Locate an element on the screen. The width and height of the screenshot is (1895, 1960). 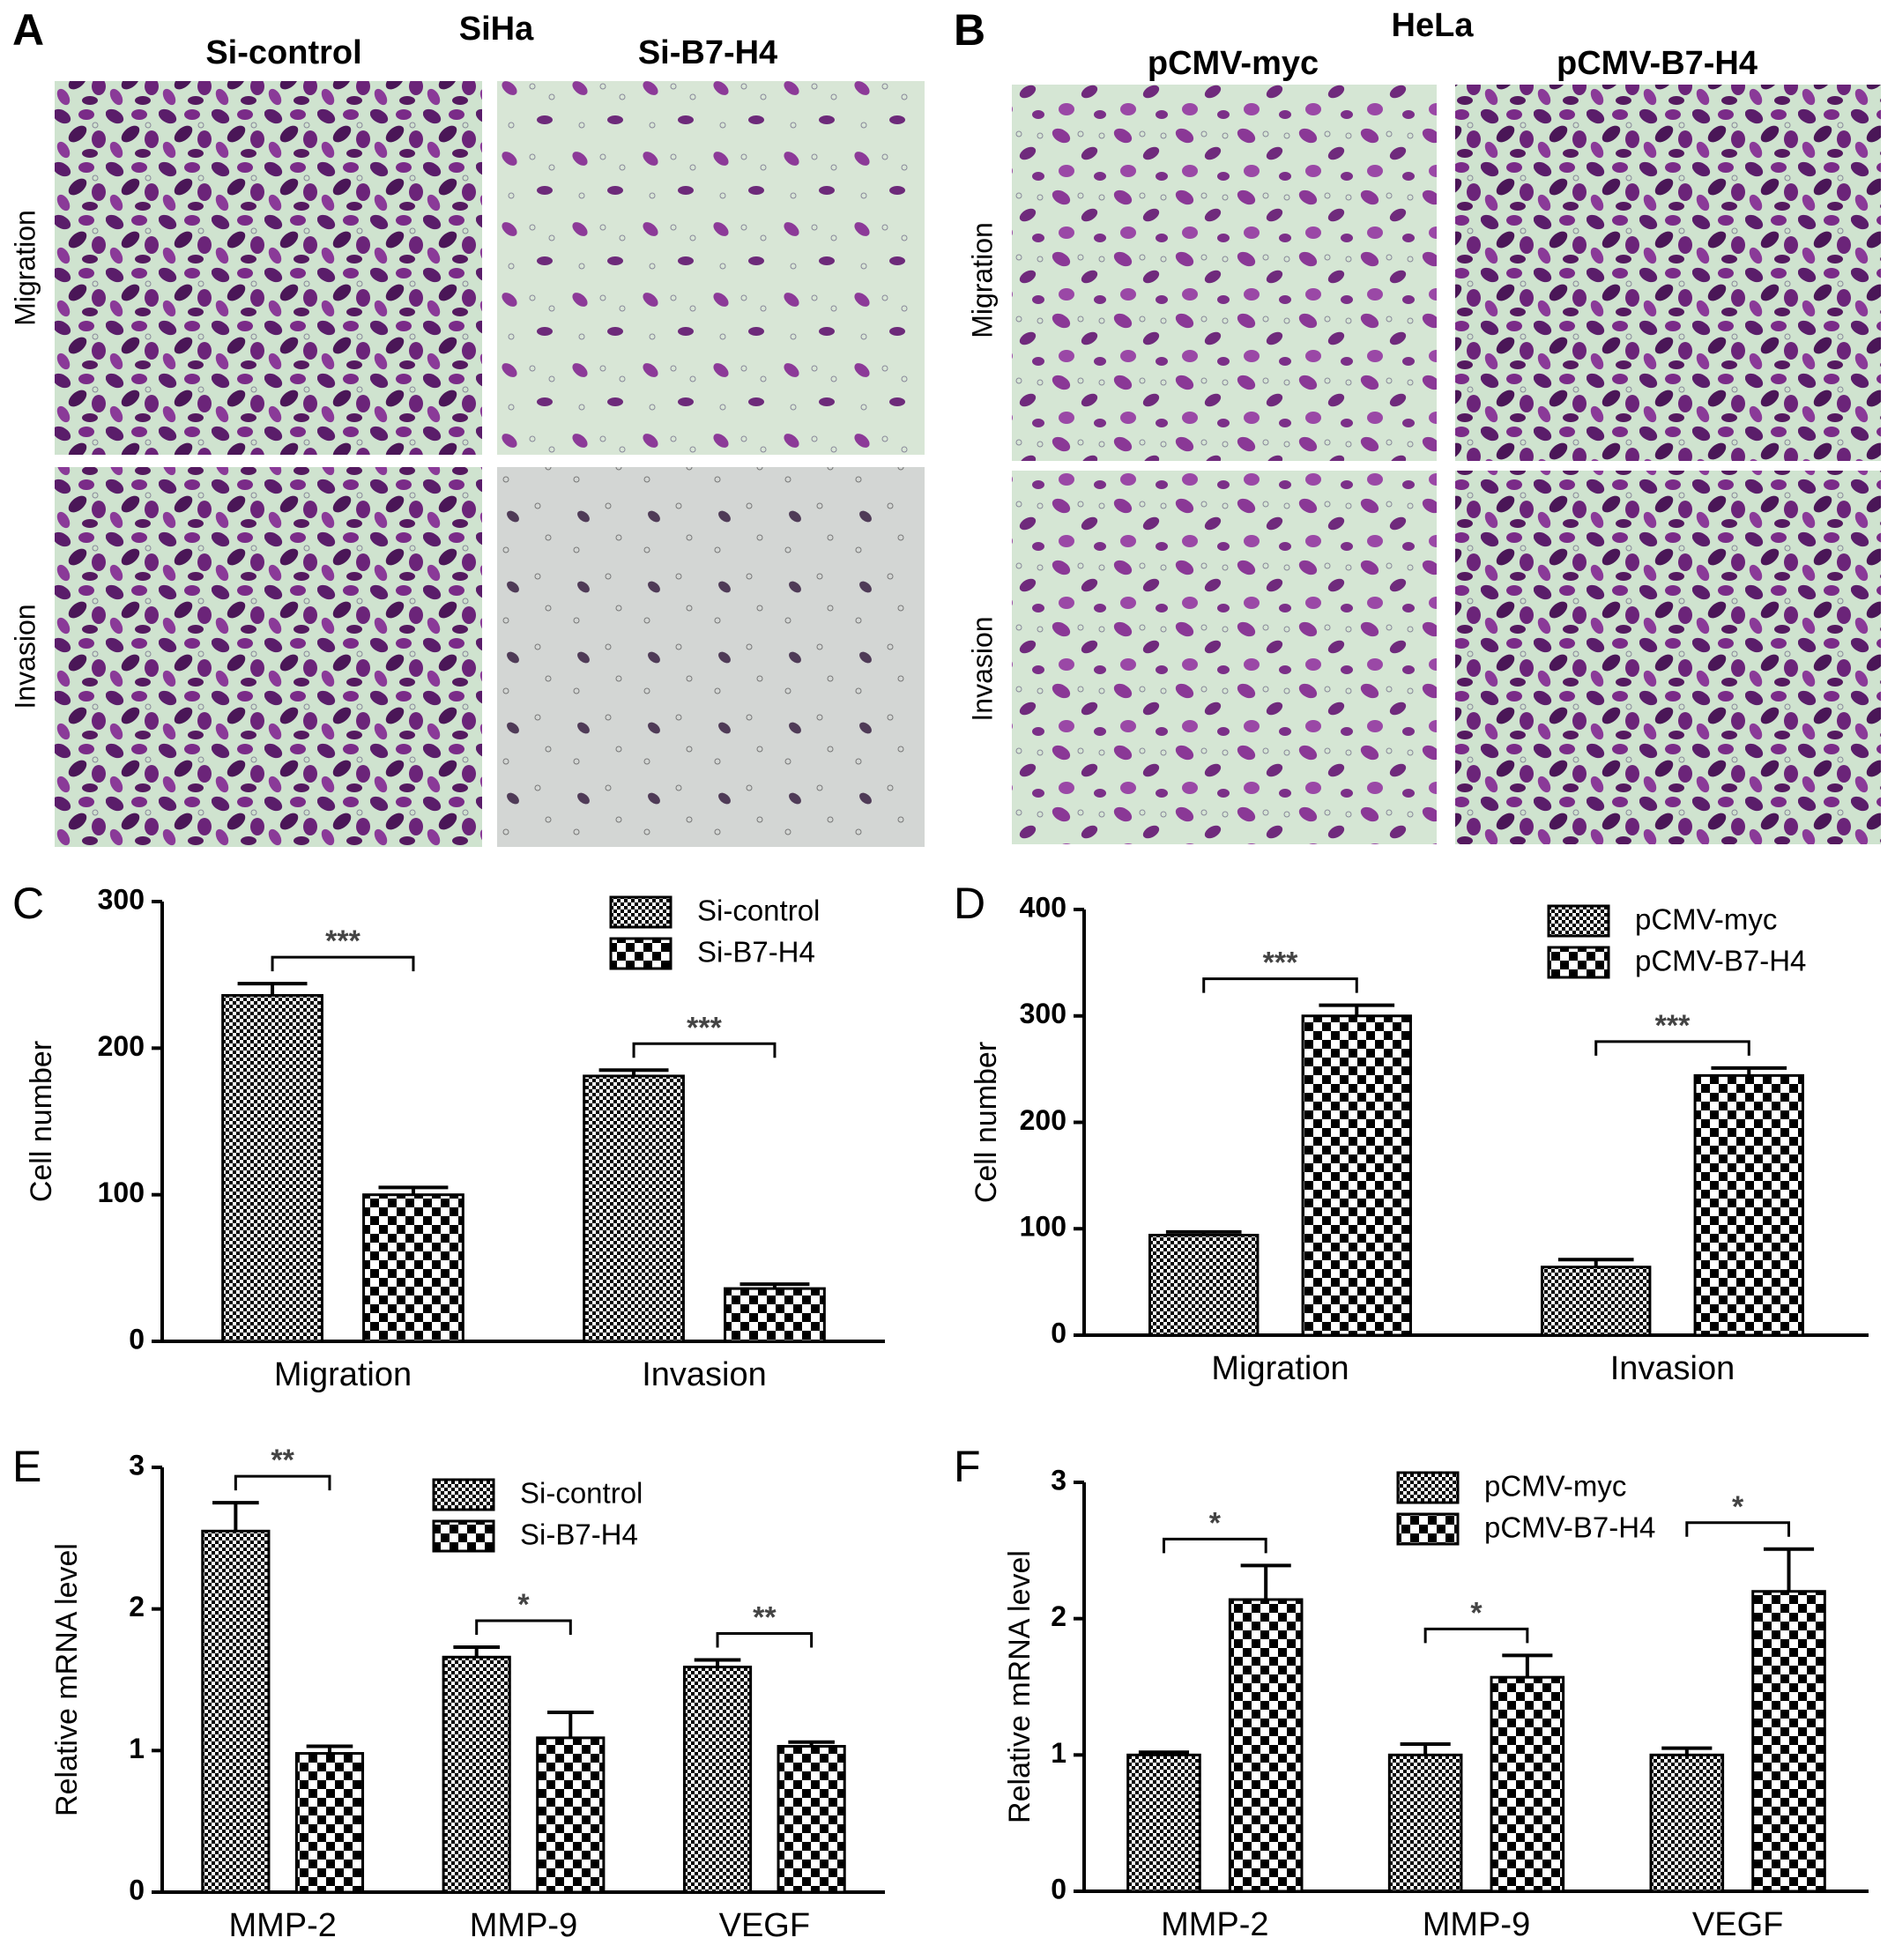
cell-line: SiHa is located at coordinates (496, 29).